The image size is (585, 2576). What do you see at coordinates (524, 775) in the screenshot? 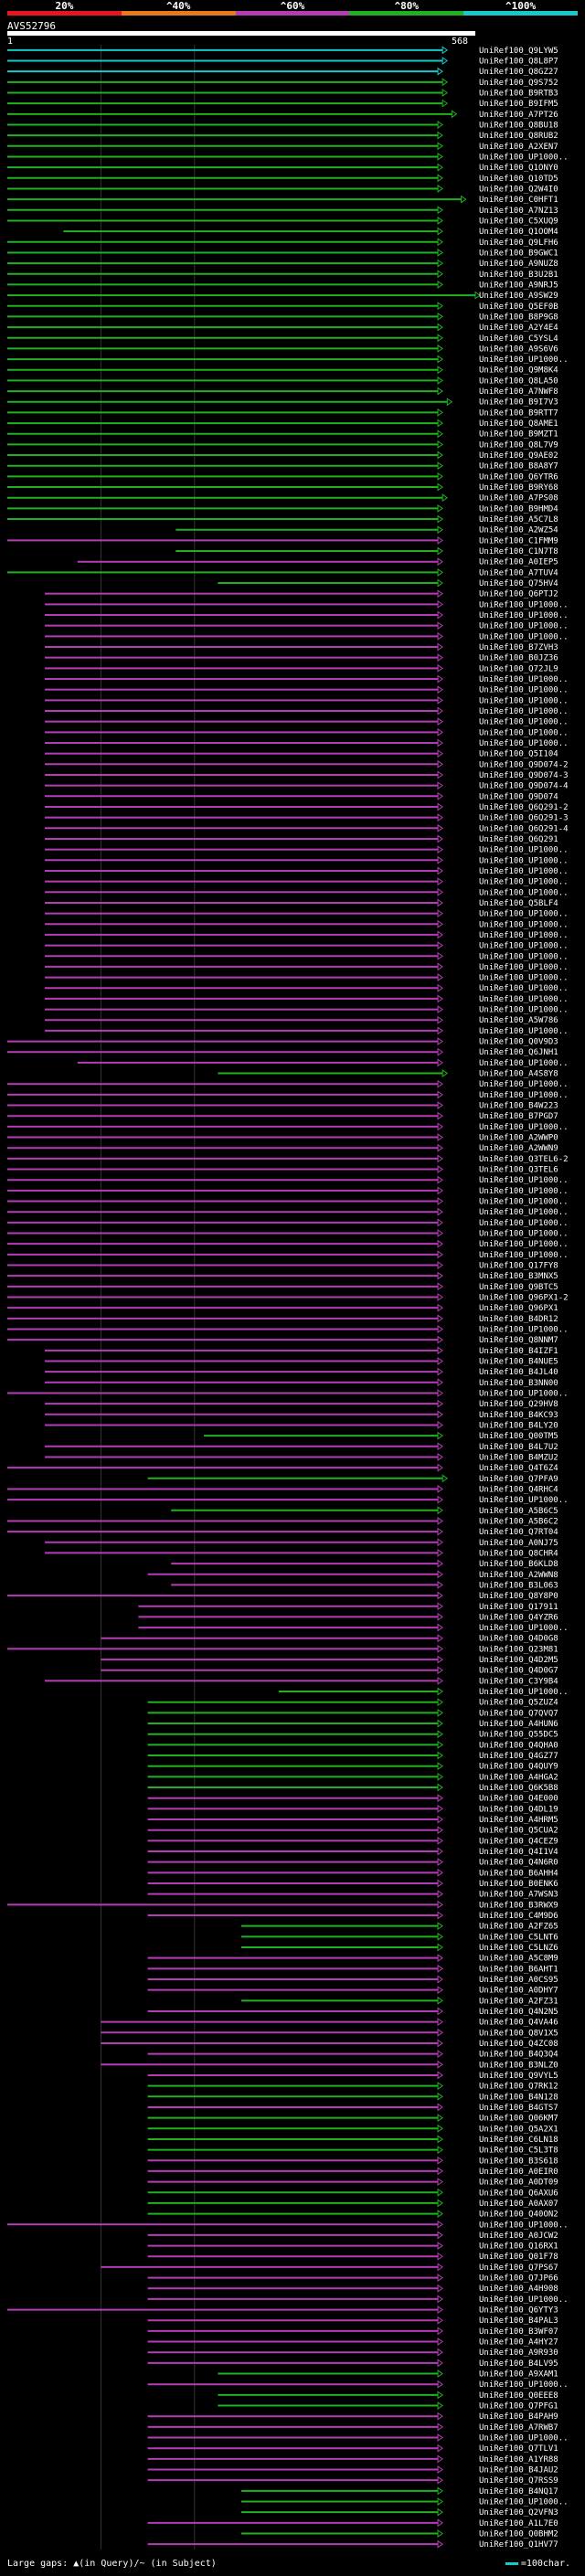
I see `hit-label: UniRef100_Q9D074-3` at bounding box center [524, 775].